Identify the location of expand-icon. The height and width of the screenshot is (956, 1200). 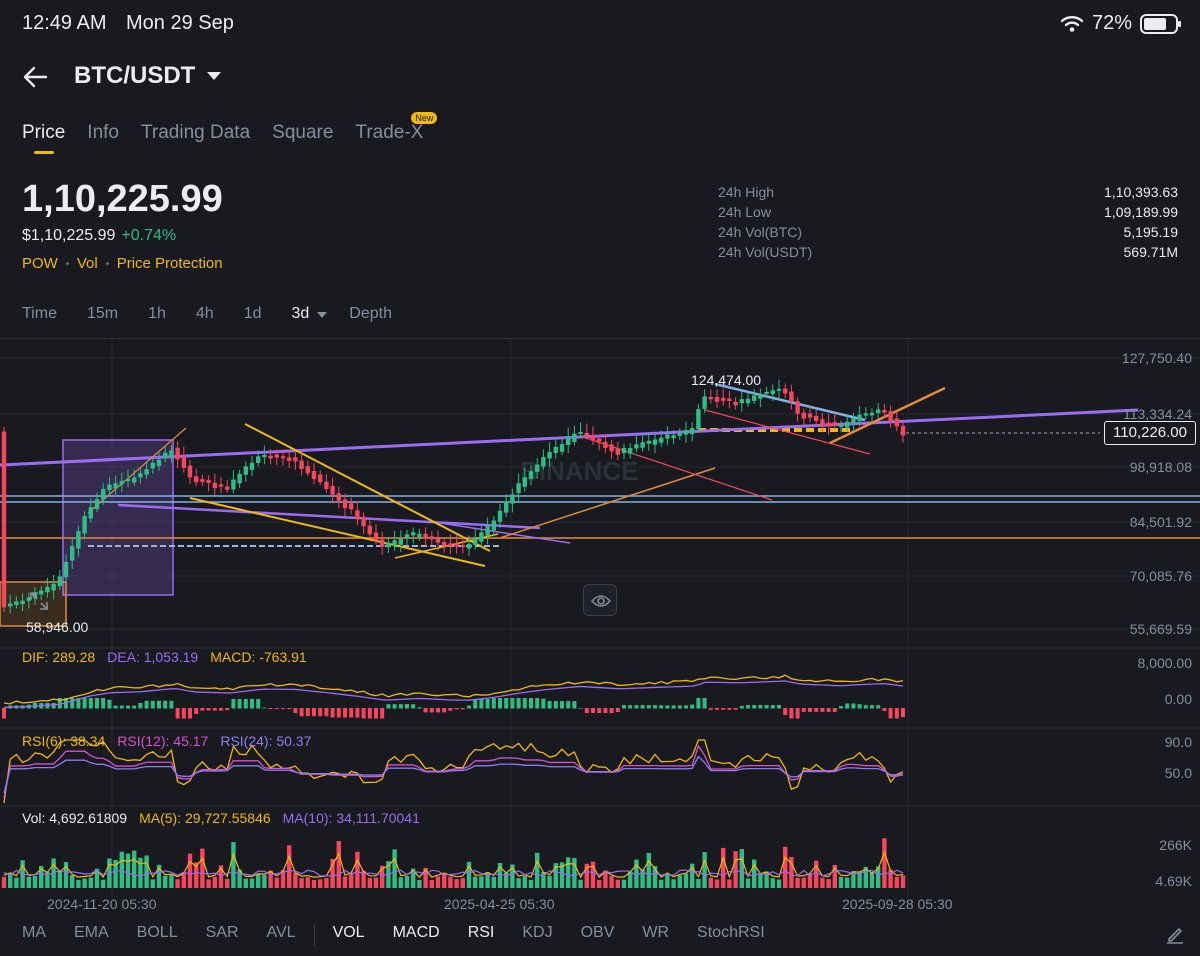
(39, 601).